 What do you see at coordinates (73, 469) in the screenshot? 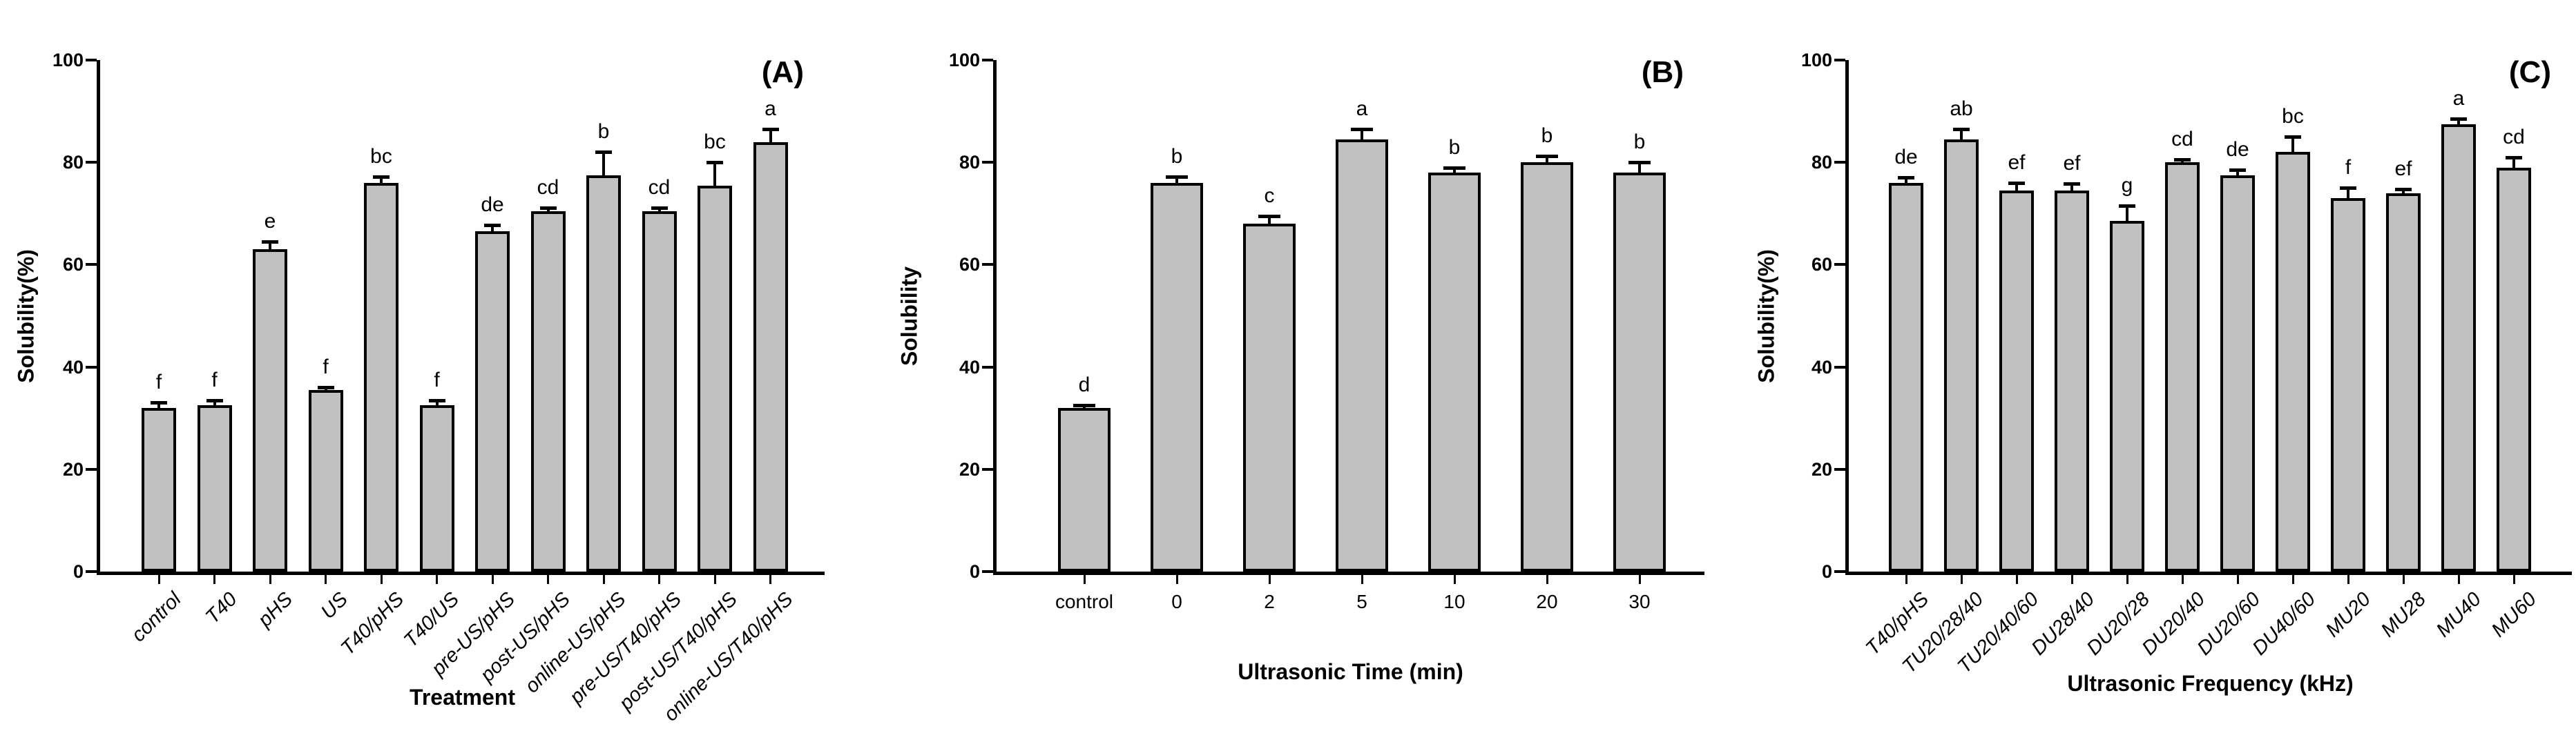
I see `y-tick-label: 20` at bounding box center [73, 469].